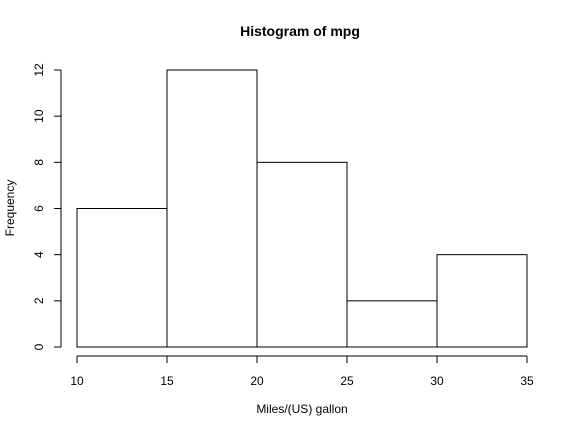 This screenshot has height=432, width=576. Describe the element at coordinates (39, 346) in the screenshot. I see `y-tick-label: 0` at that location.